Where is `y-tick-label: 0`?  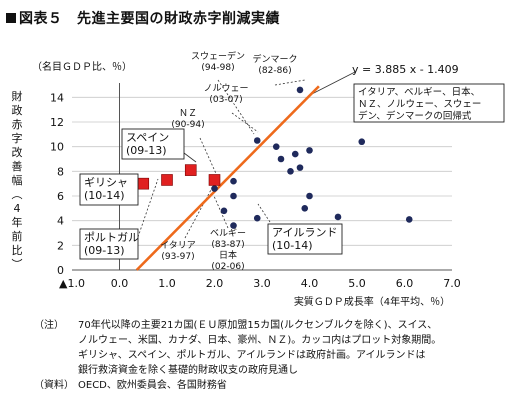
y-tick-label: 0 is located at coordinates (60, 270).